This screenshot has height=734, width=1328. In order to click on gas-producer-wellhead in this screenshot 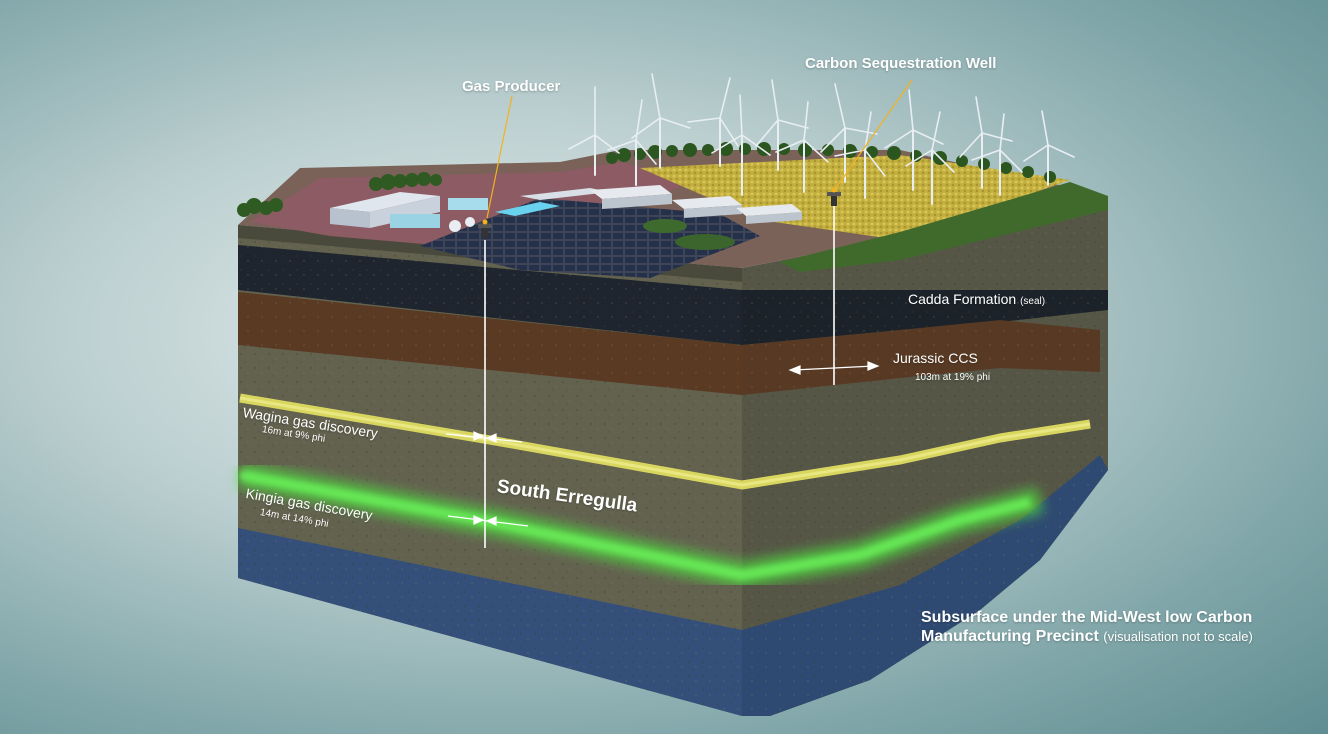, I will do `click(485, 228)`.